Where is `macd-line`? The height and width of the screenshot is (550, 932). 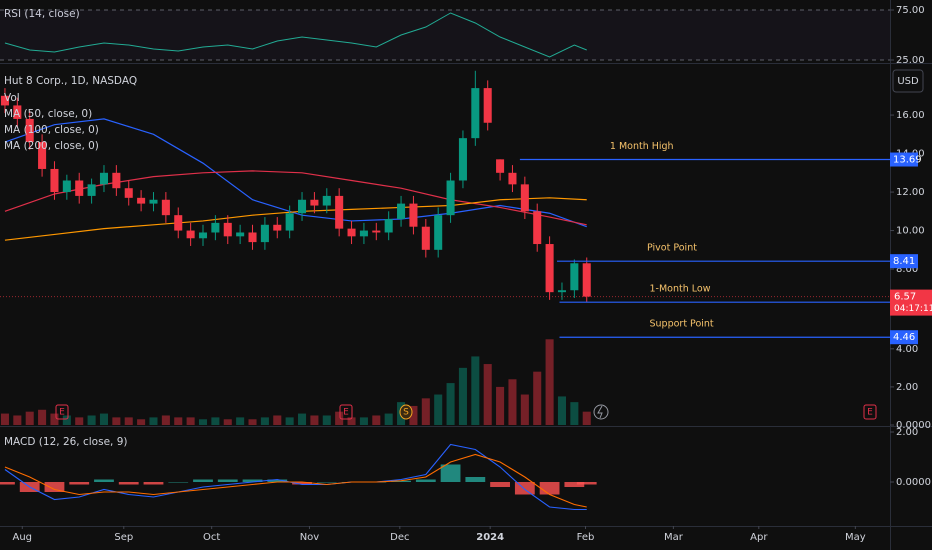
macd-line is located at coordinates (295, 480).